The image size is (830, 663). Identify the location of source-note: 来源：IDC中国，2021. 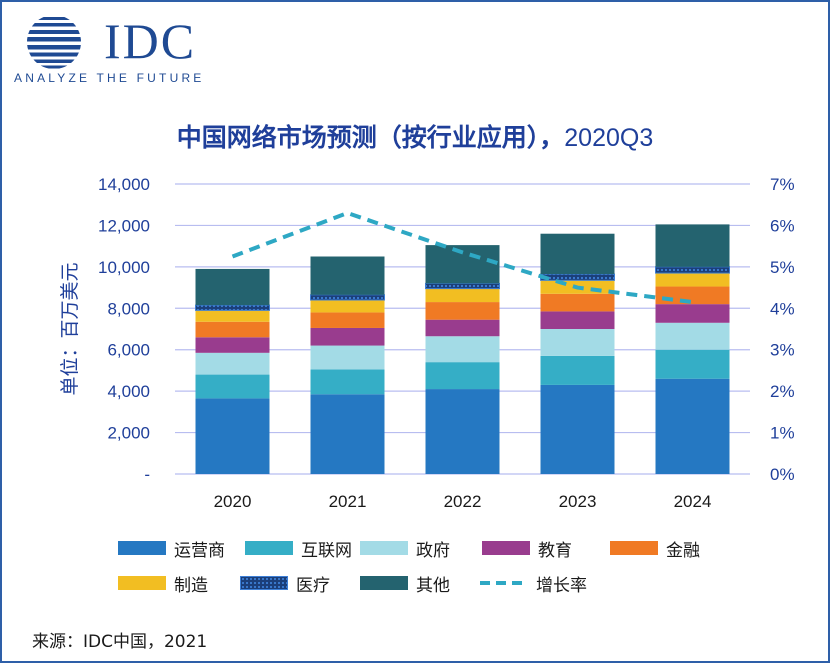
(120, 642).